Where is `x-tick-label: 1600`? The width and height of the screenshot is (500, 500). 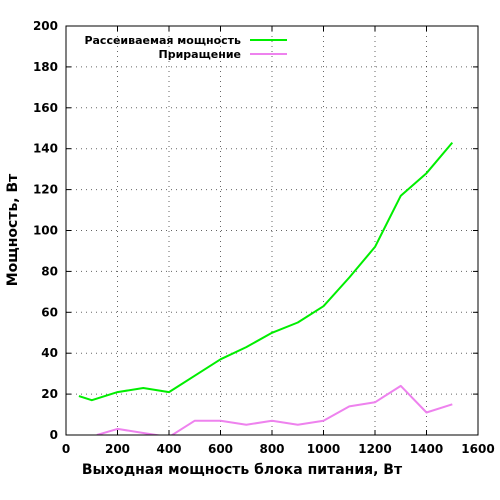 x-tick-label: 1600 is located at coordinates (477, 449).